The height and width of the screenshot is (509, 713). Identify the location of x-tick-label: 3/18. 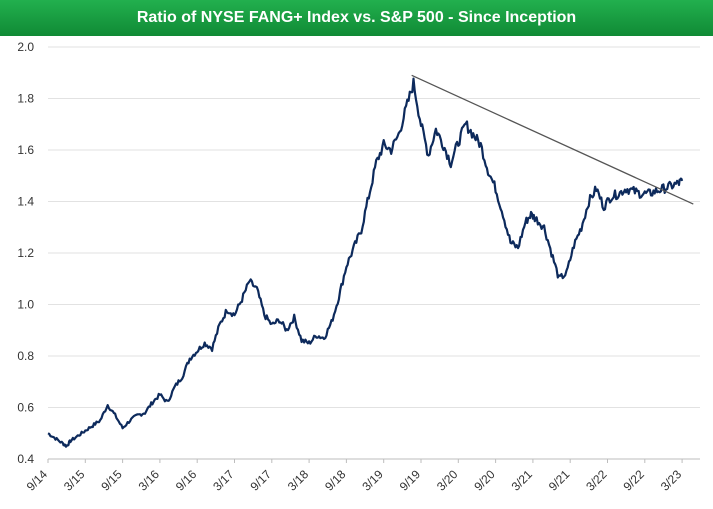
(298, 480).